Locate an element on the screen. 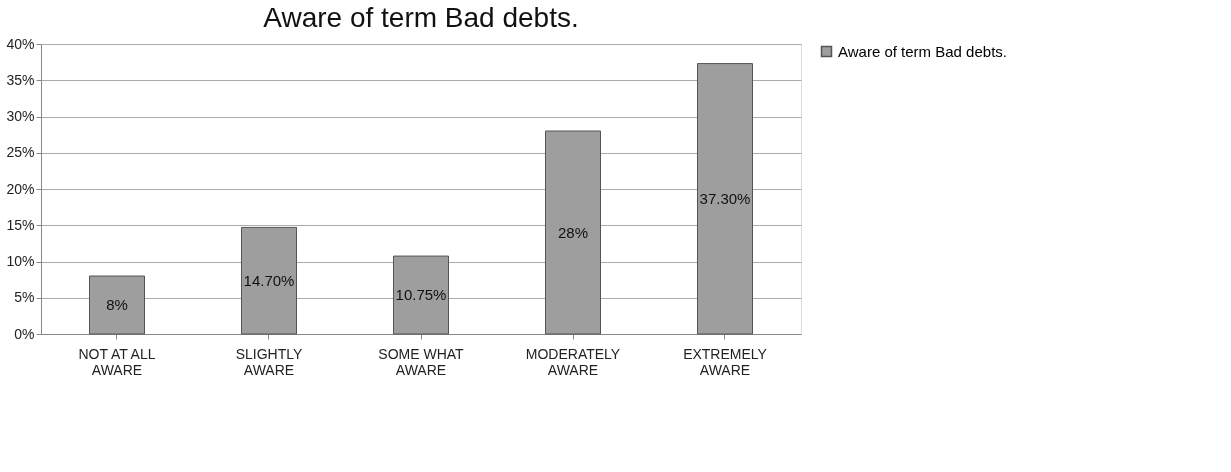 Image resolution: width=1231 pixels, height=472 pixels. legend-label: Aware of term Bad debts. is located at coordinates (922, 51).